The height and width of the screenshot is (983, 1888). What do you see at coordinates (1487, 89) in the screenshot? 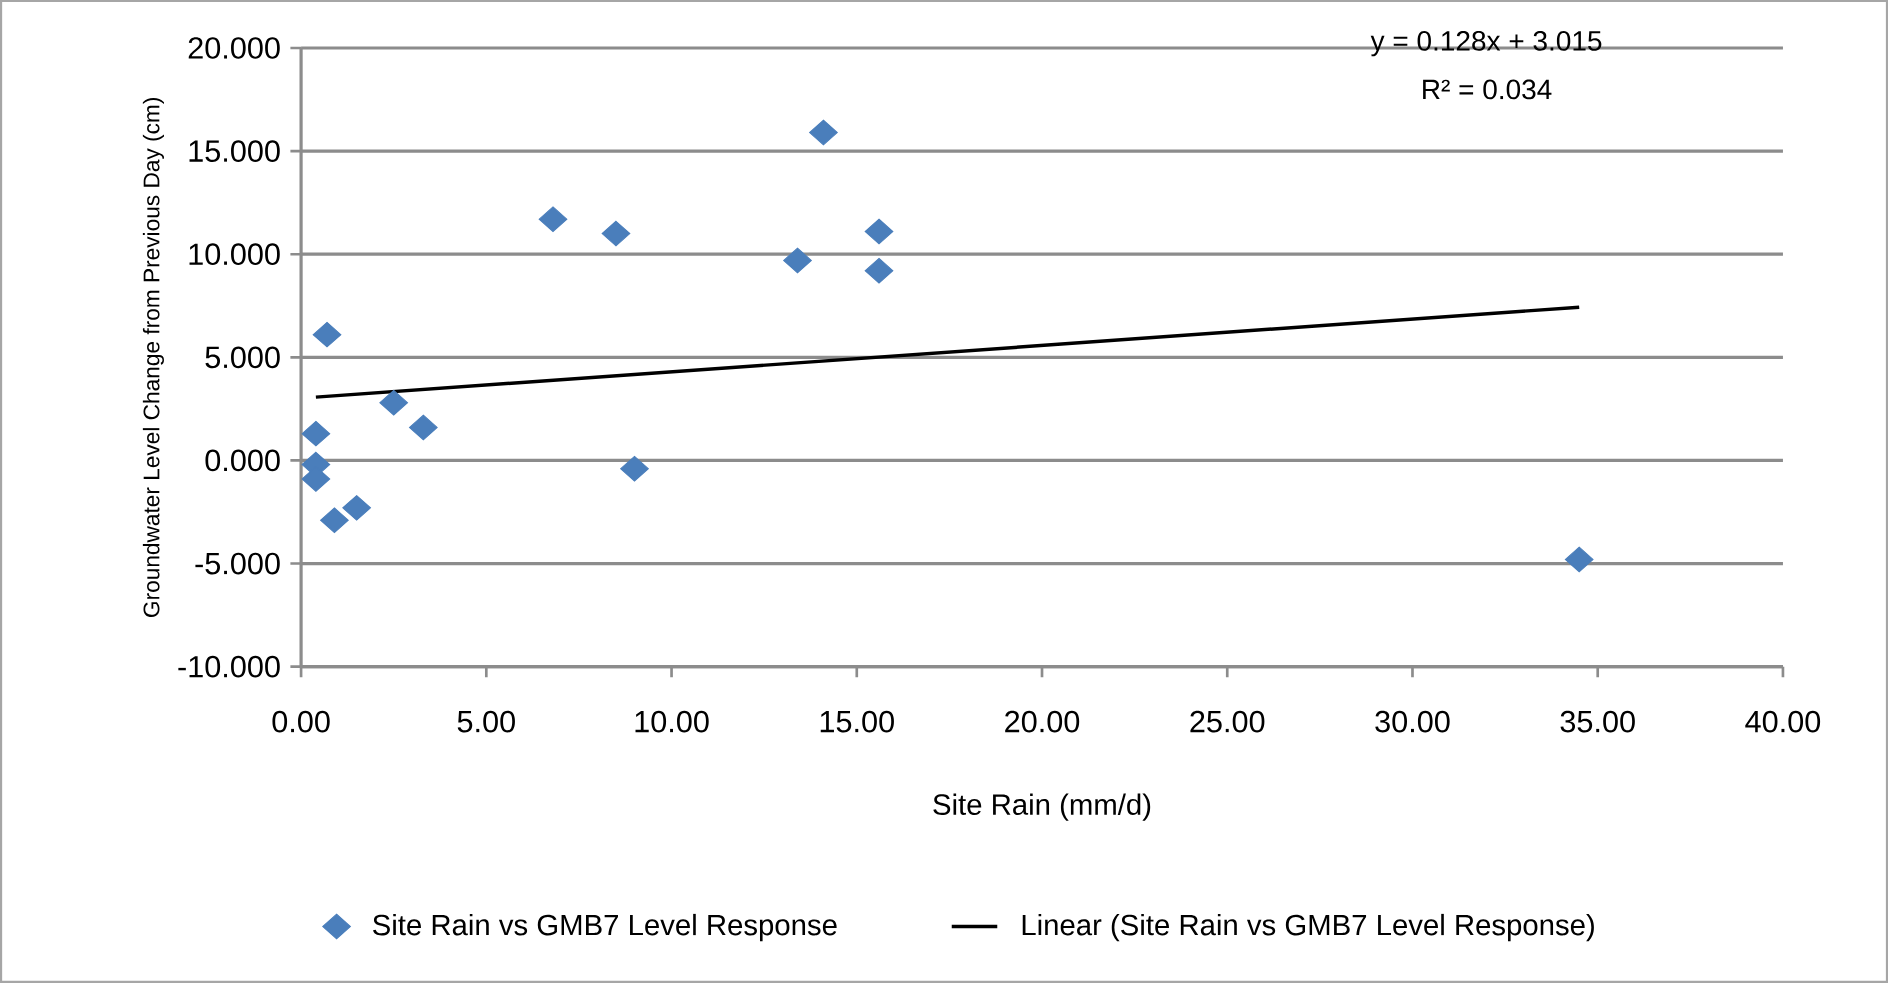
I see `annotation: R² = 0.034` at bounding box center [1487, 89].